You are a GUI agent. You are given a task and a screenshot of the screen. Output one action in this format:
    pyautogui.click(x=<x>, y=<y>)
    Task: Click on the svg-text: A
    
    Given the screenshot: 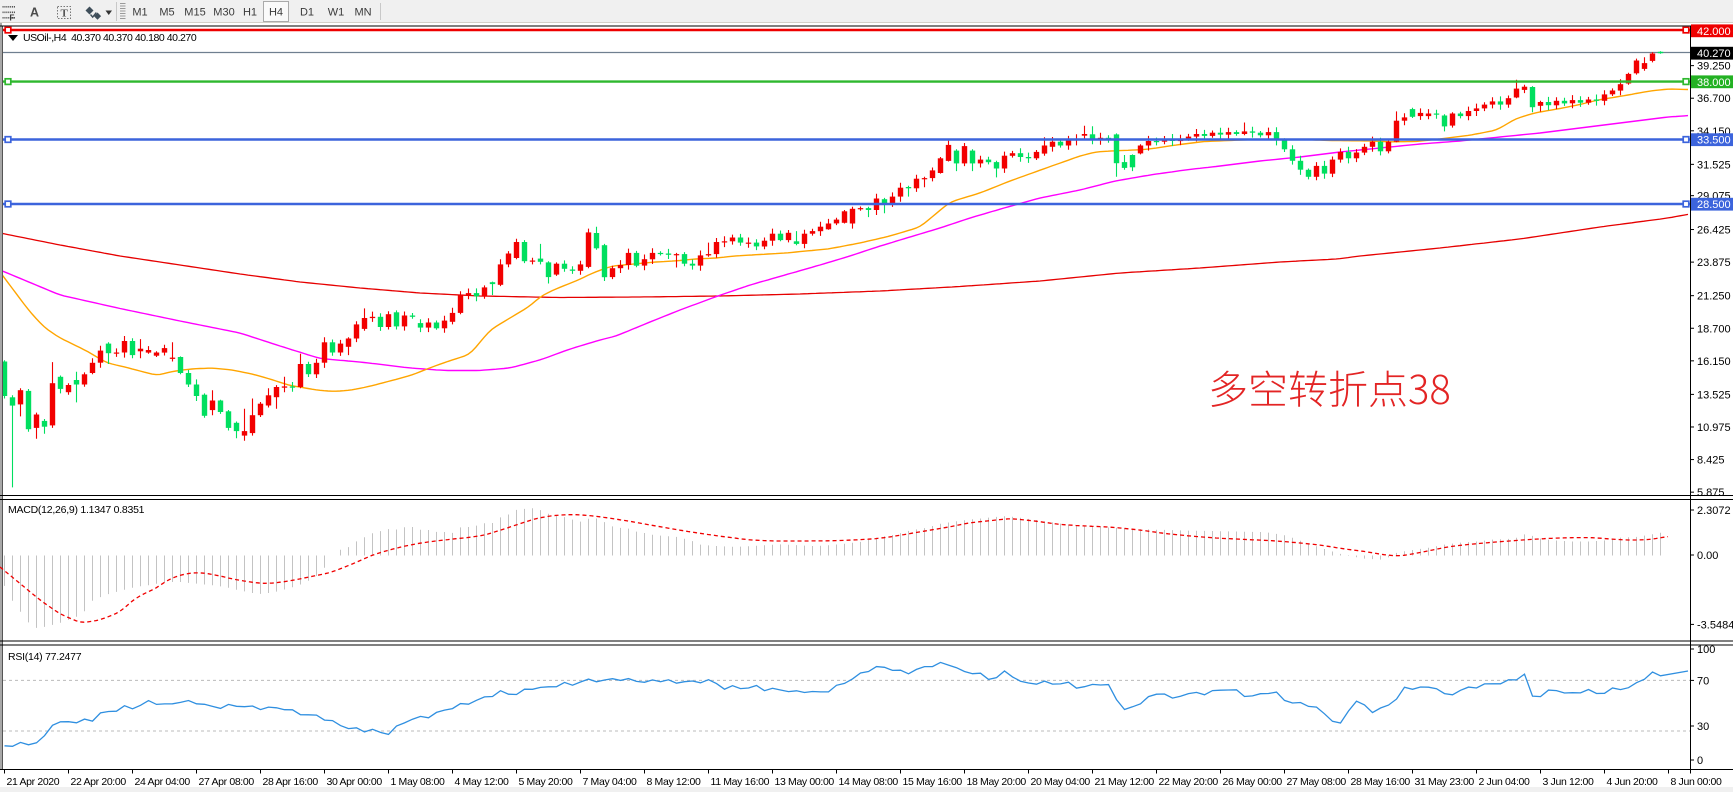 What is the action you would take?
    pyautogui.click(x=34, y=13)
    